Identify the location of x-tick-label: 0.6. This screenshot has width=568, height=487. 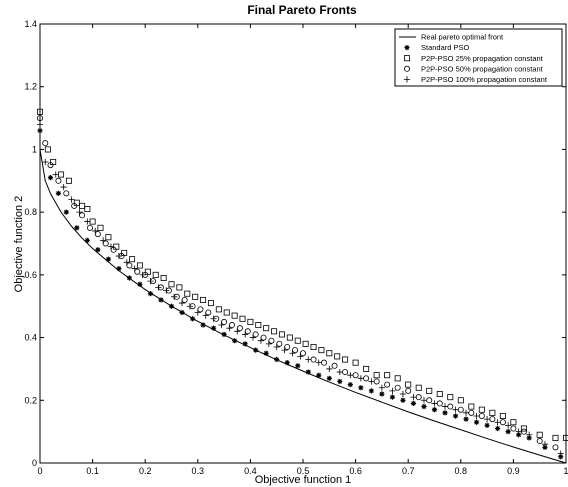
(355, 471).